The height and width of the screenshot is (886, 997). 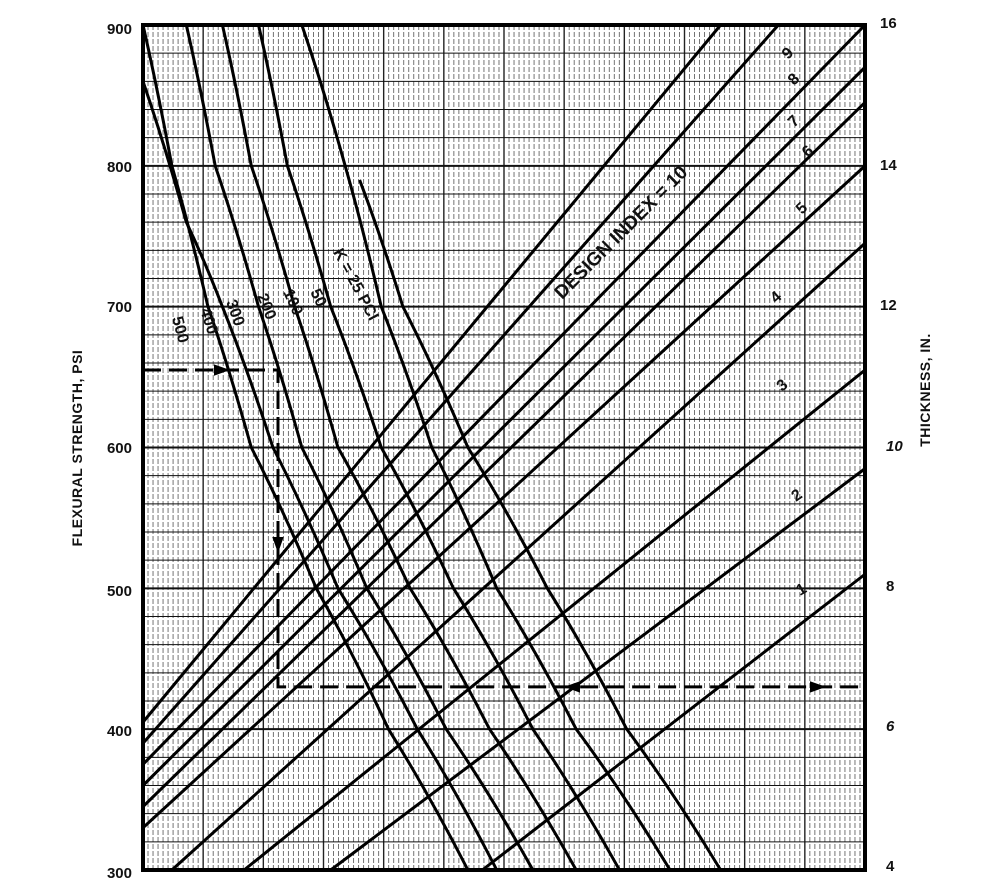 I want to click on left-tick-300: 300, so click(x=119, y=873).